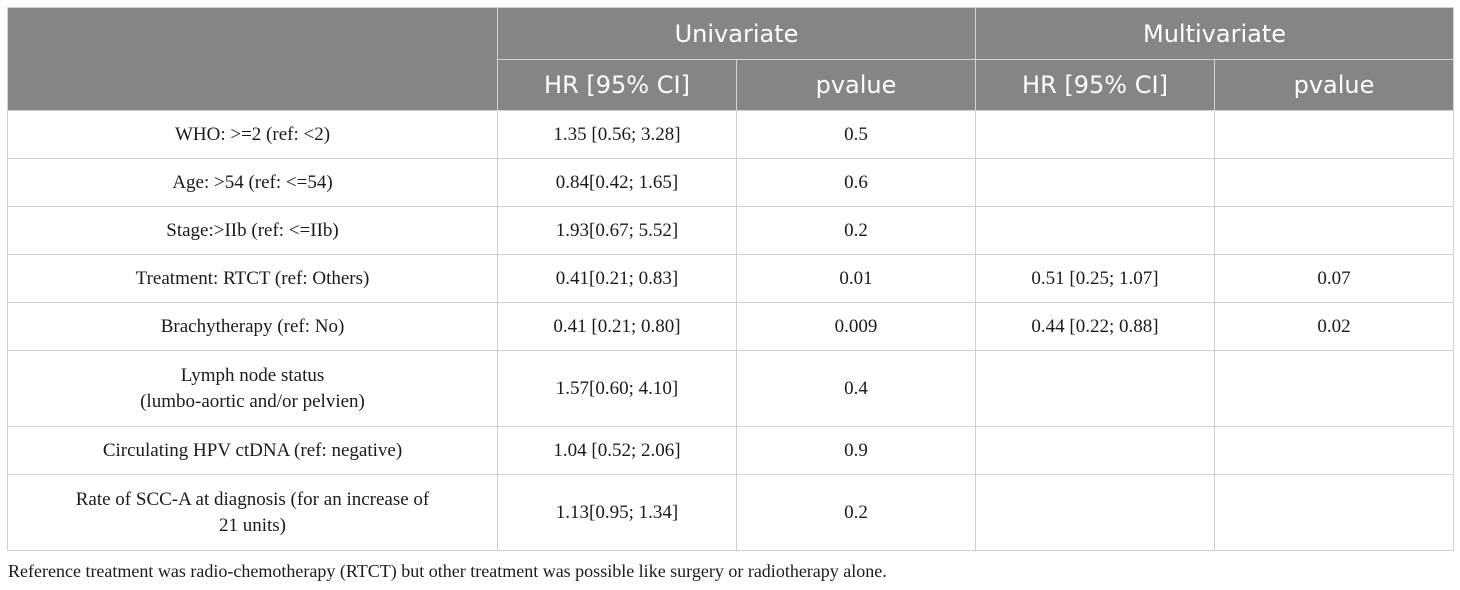 The height and width of the screenshot is (590, 1460). I want to click on uni-hr-cell: 0.84[0.42; 1.65], so click(617, 182).